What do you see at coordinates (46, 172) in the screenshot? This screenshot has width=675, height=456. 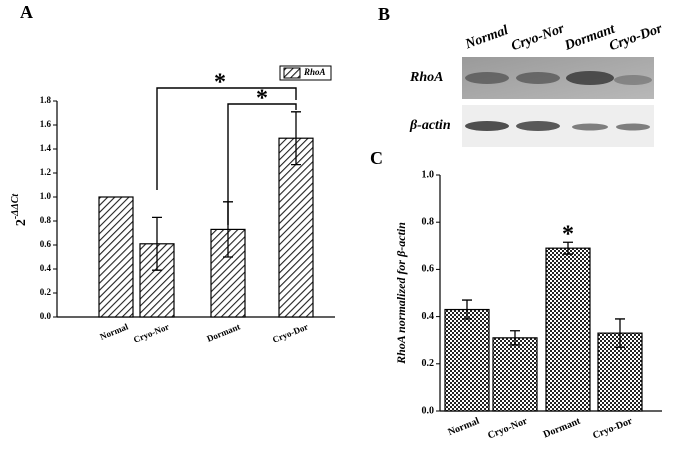 I see `y-tick-label: 1.2` at bounding box center [46, 172].